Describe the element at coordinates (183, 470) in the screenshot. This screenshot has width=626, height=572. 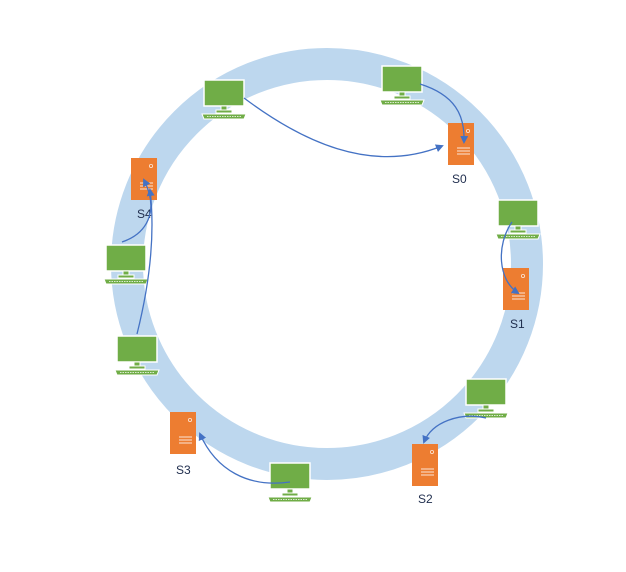
I see `server-label-s3: S3` at that location.